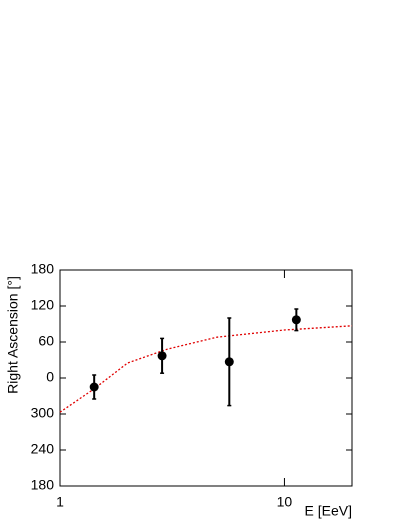  Describe the element at coordinates (328, 511) in the screenshot. I see `x-axis-label: E [EeV]` at that location.